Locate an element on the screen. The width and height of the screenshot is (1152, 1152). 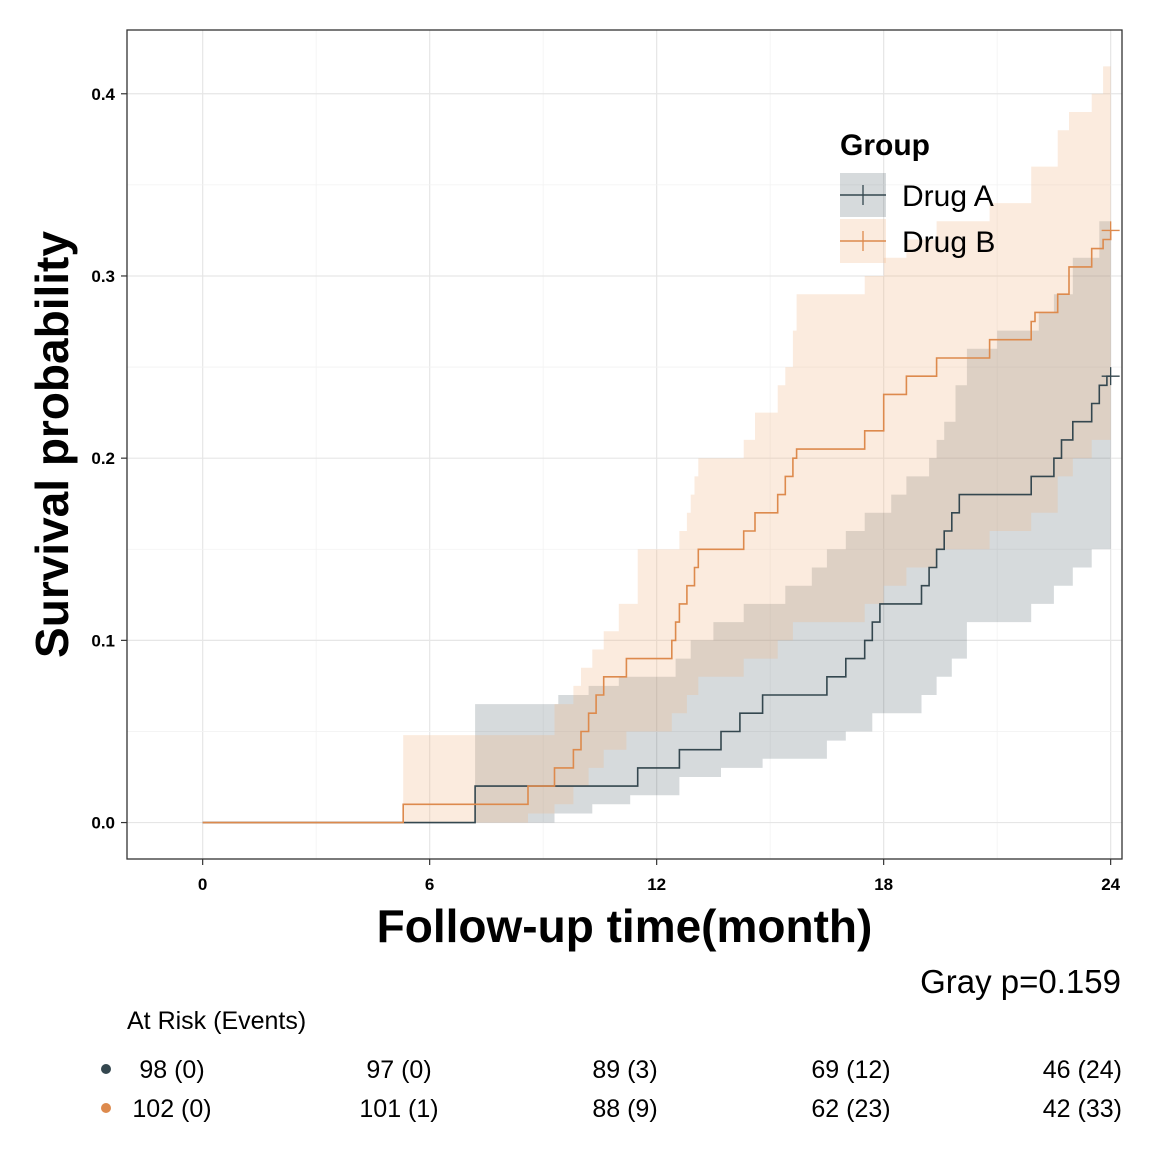
x-tick-label: 24 is located at coordinates (1110, 884).